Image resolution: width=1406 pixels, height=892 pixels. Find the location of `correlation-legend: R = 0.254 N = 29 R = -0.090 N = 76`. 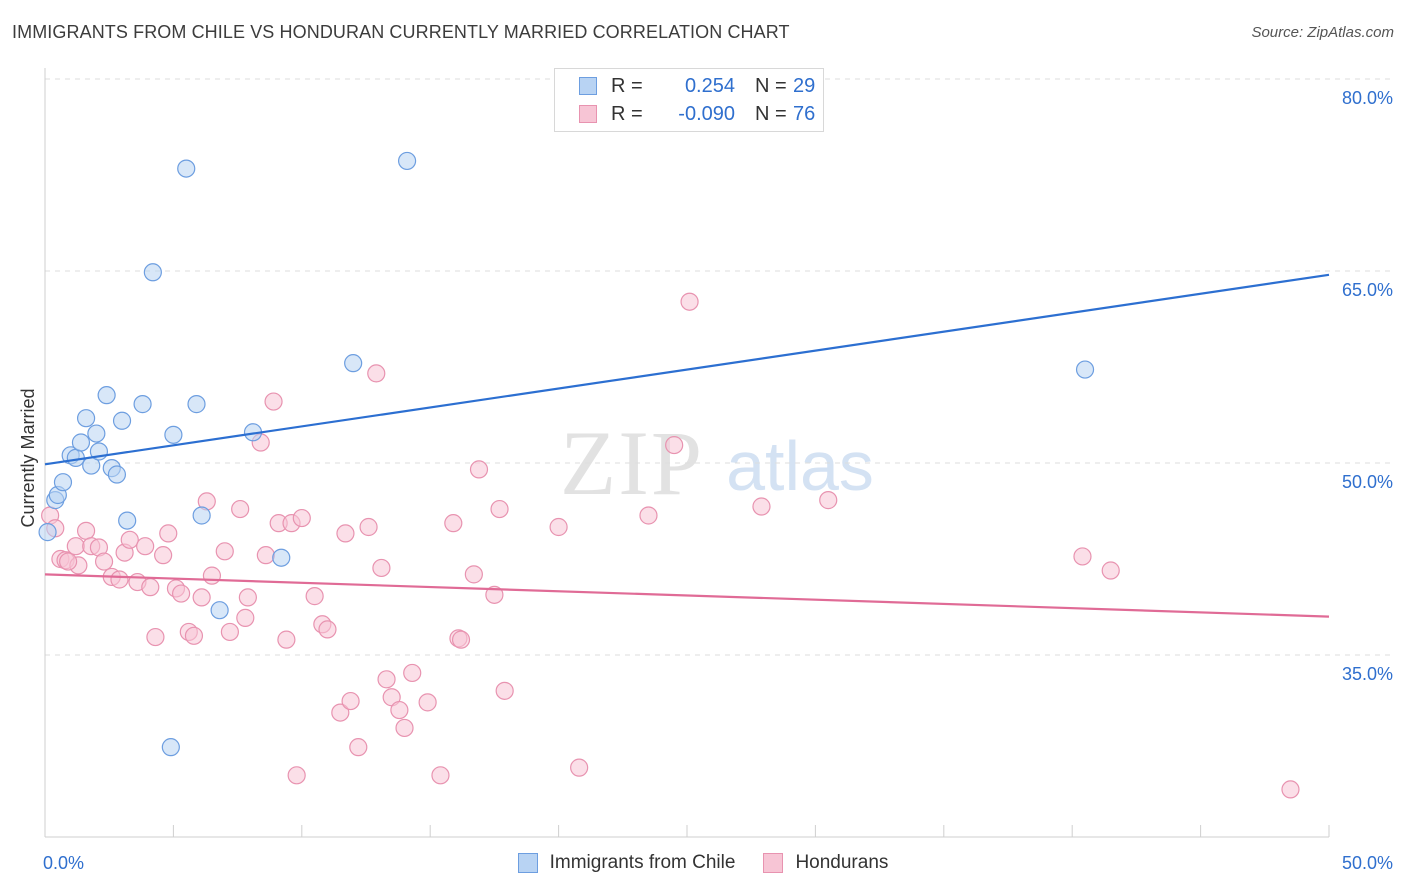

correlation-legend: R = 0.254 N = 29 R = -0.090 N = 76 is located at coordinates (689, 100).